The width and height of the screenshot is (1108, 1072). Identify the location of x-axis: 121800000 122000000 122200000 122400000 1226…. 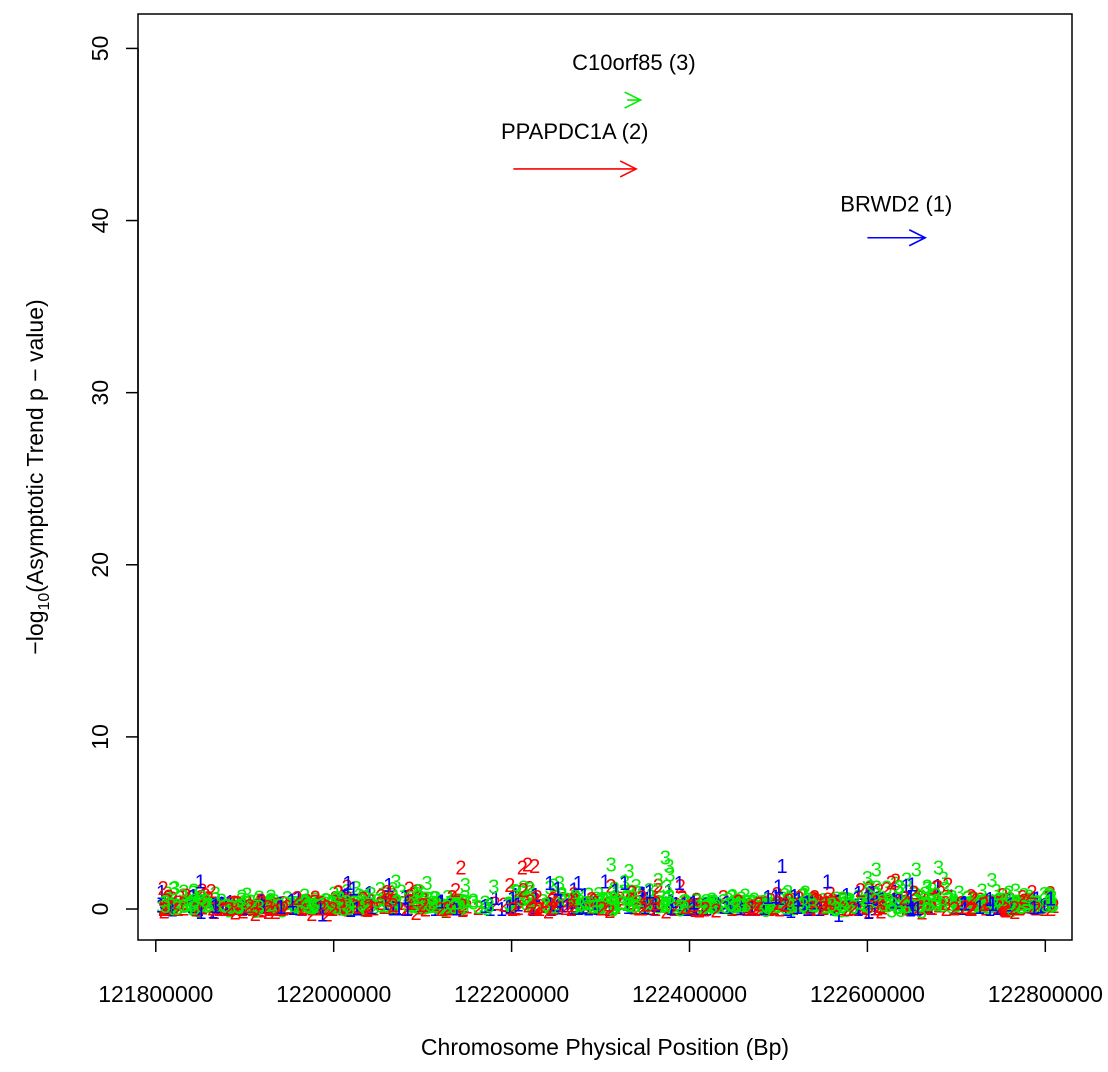
(600, 973).